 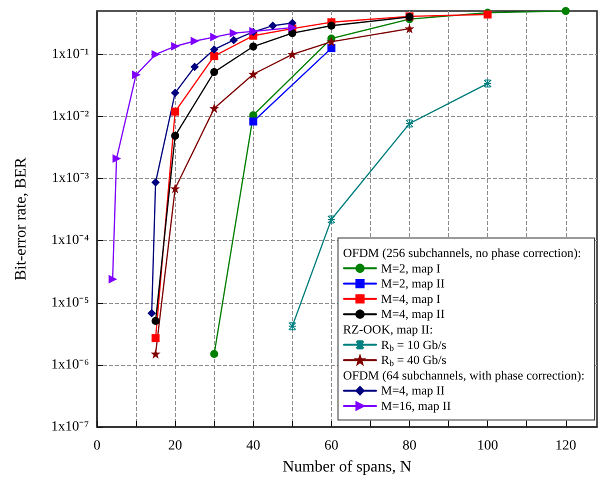 What do you see at coordinates (565, 446) in the screenshot?
I see `x-tick-label: 120` at bounding box center [565, 446].